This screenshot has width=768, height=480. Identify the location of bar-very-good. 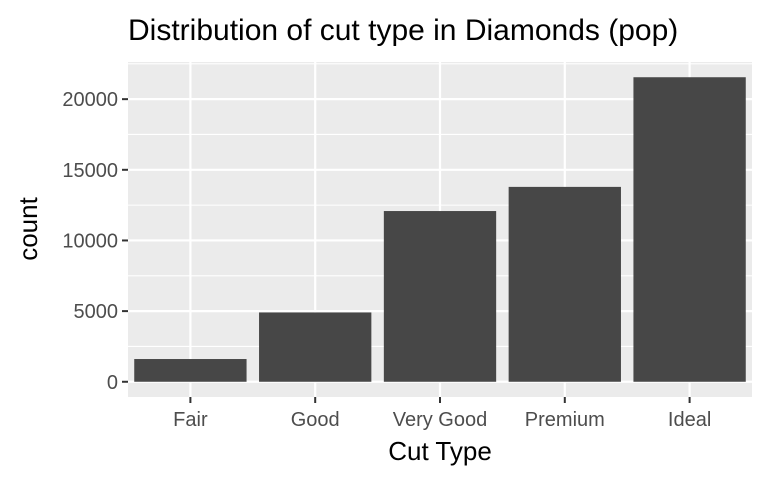
(440, 296).